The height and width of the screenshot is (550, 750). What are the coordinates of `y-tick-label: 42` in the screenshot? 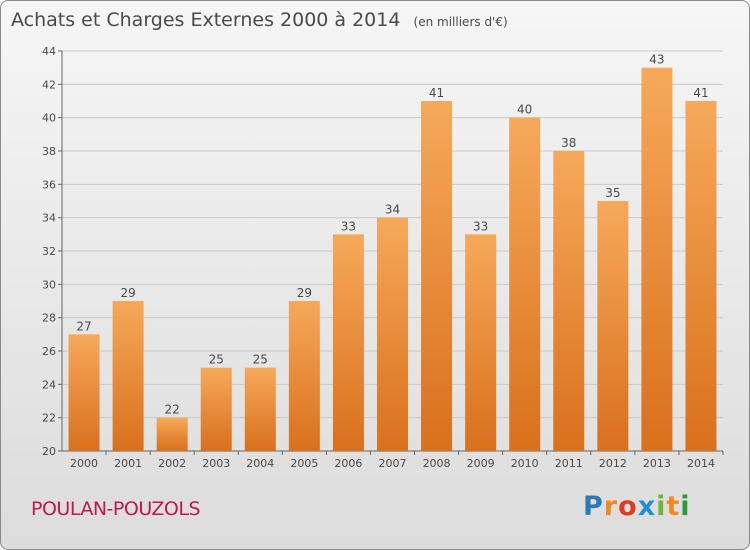 It's located at (49, 84).